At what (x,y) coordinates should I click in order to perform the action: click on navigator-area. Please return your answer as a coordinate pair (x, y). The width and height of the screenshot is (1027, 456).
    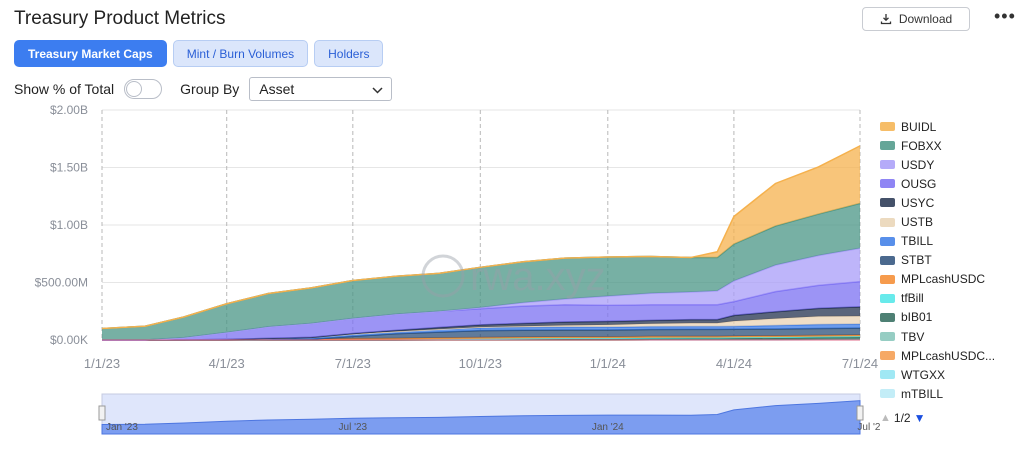
    Looking at the image, I should click on (481, 417).